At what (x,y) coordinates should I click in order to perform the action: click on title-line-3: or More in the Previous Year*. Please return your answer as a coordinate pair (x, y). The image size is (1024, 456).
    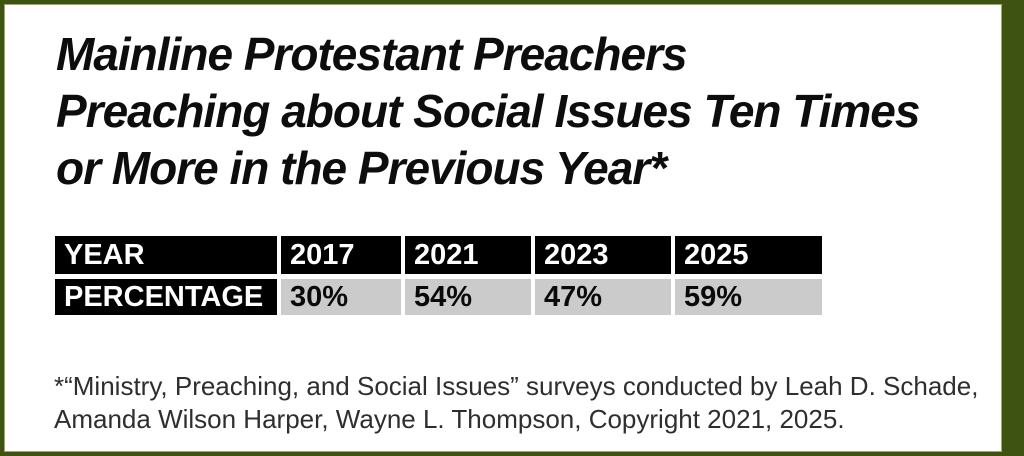
    Looking at the image, I should click on (361, 168).